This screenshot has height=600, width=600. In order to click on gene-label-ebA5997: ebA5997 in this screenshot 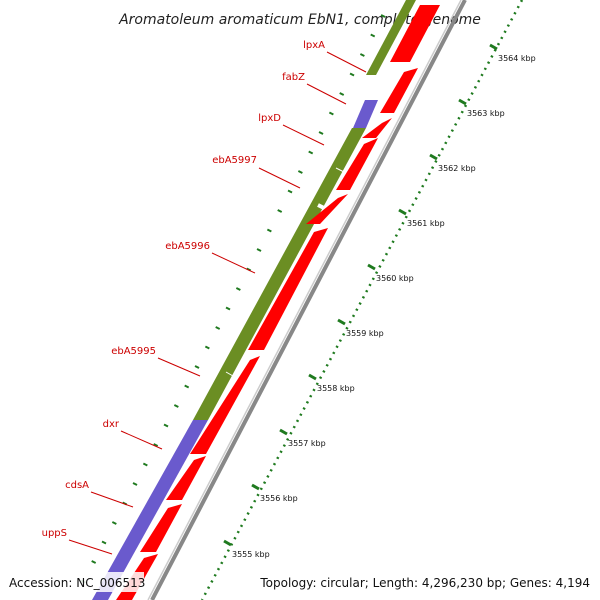, I will do `click(256, 172)`.